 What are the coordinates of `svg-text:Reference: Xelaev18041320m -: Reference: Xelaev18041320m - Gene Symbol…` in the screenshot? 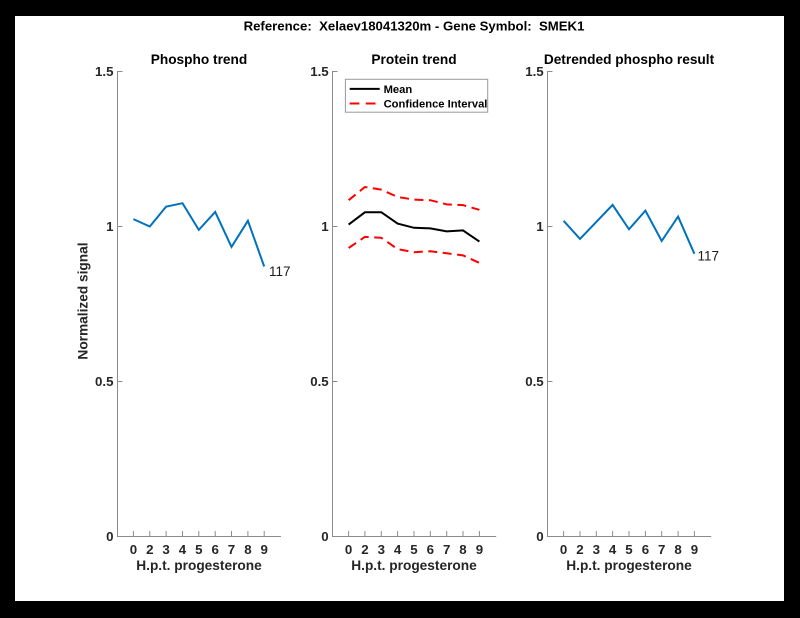 It's located at (414, 25).